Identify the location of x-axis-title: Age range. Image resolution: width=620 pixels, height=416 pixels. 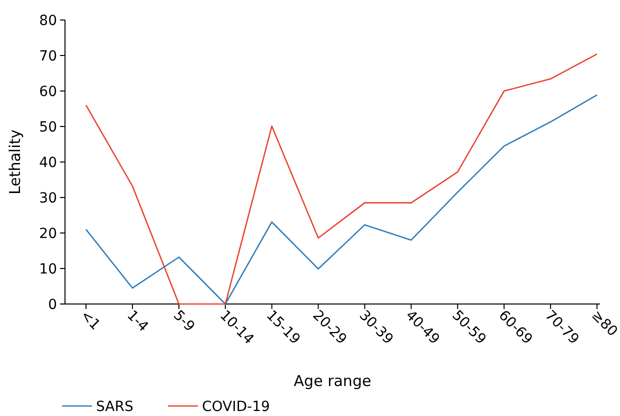
(333, 381).